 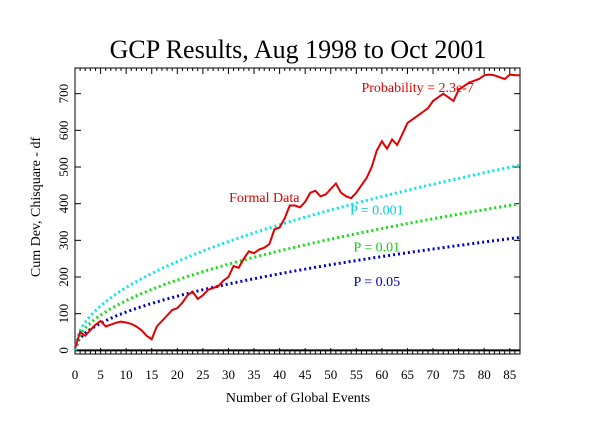 I want to click on x-tick-label: 55, so click(x=356, y=374).